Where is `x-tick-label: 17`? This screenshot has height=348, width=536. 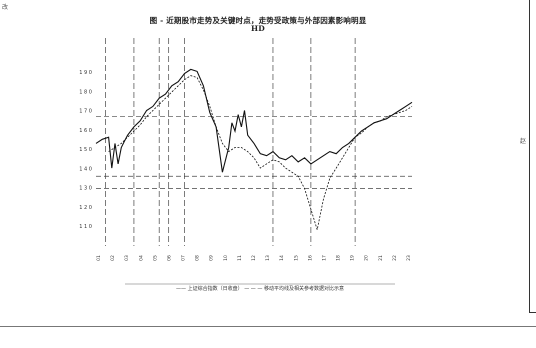
x-tick-label: 17 is located at coordinates (324, 258).